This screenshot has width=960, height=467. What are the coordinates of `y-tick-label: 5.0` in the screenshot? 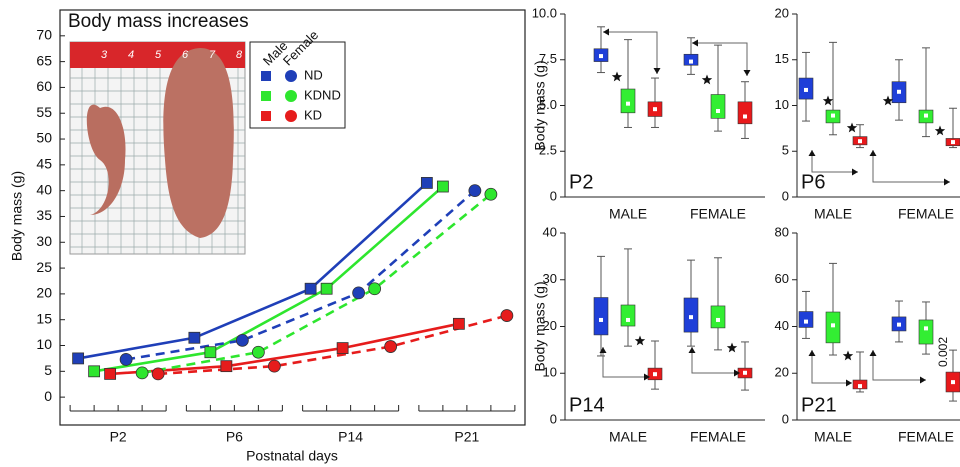 It's located at (548, 104).